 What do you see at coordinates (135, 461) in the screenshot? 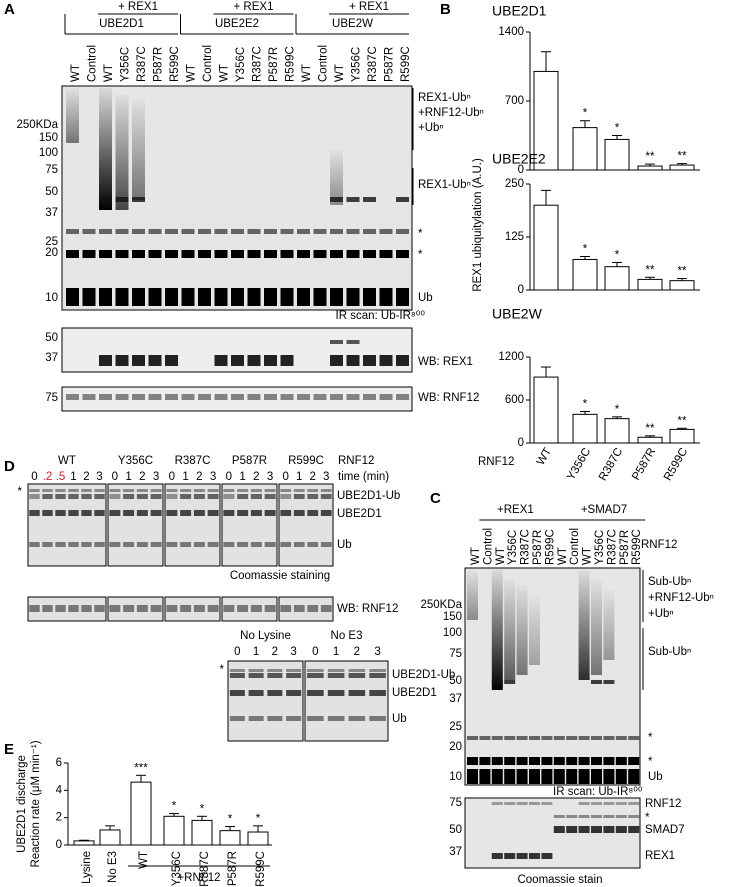
I see `group-name: Y356C` at bounding box center [135, 461].